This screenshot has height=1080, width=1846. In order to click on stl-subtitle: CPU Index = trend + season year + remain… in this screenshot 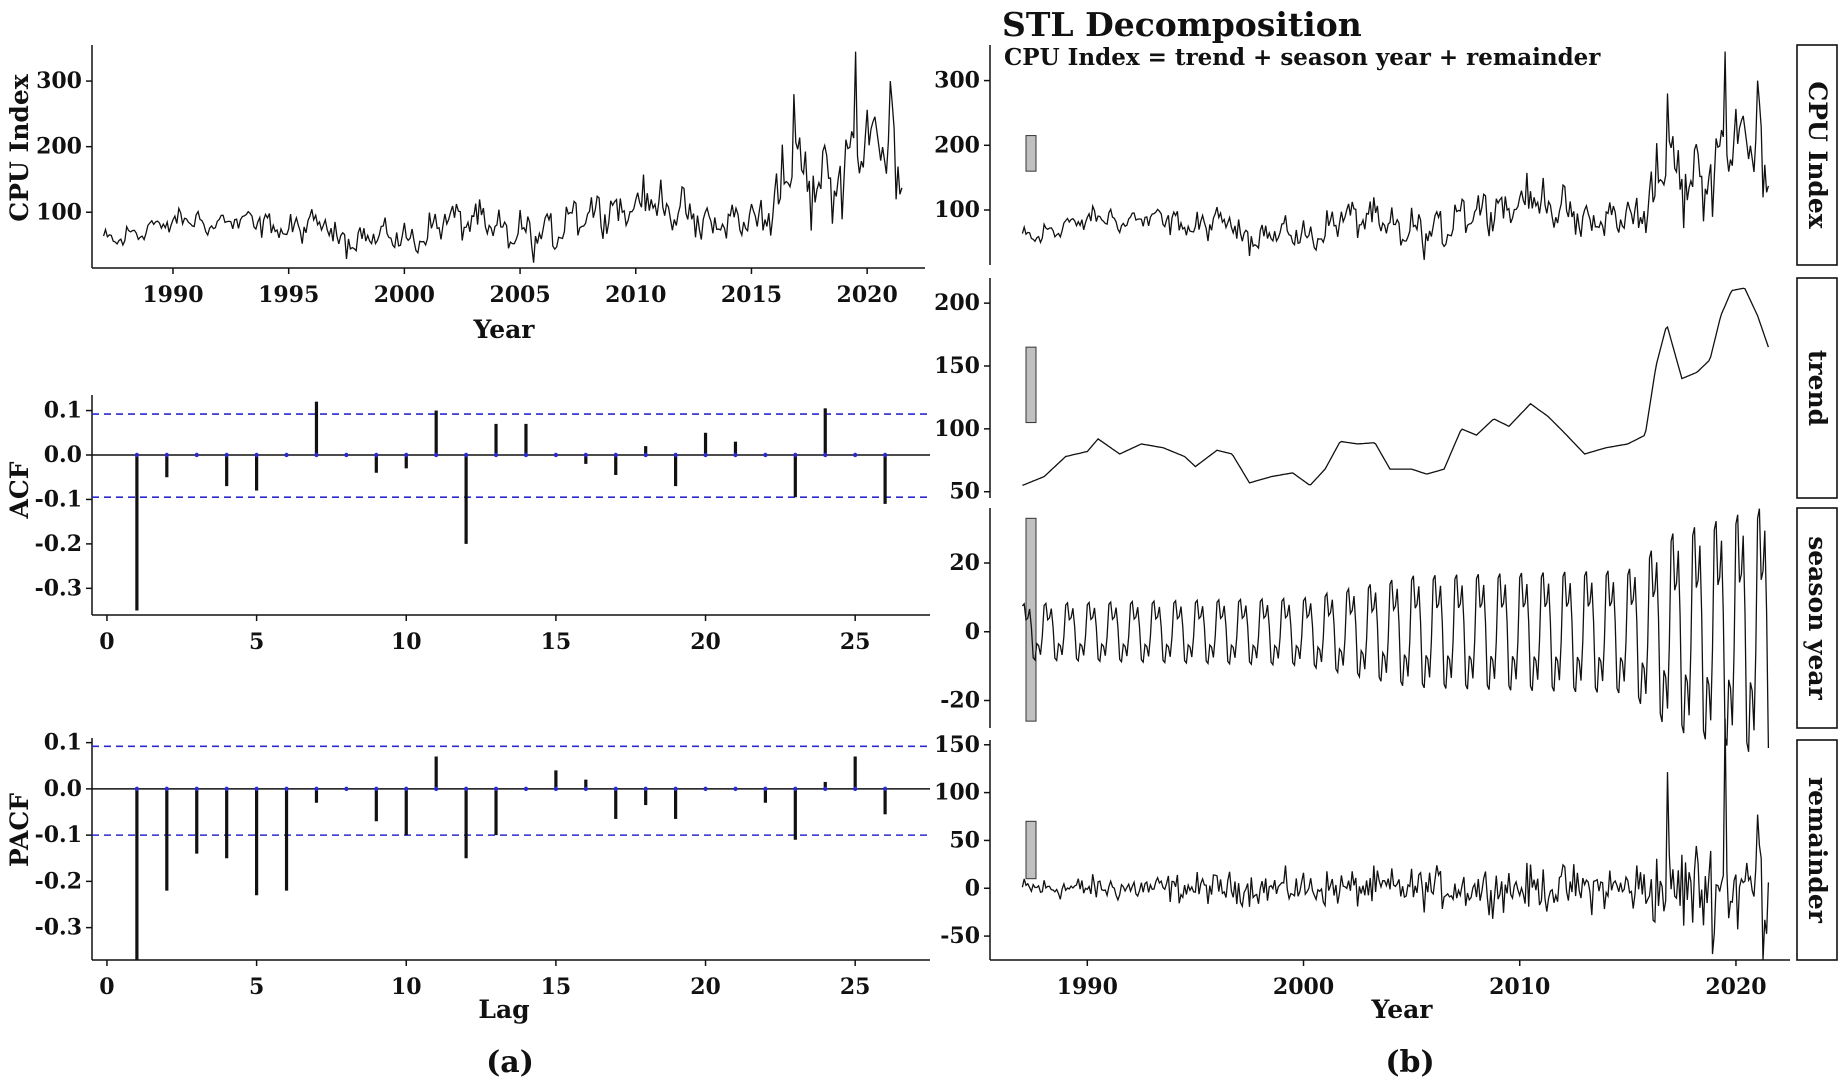, I will do `click(1302, 57)`.